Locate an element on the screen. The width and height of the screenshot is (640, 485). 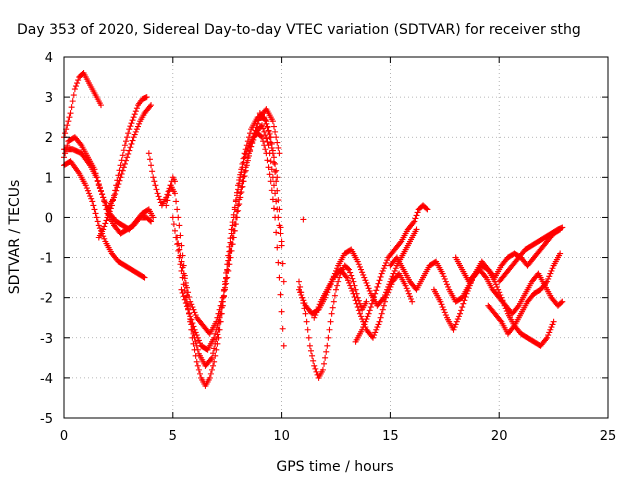
x-tick-label: 25 is located at coordinates (608, 436).